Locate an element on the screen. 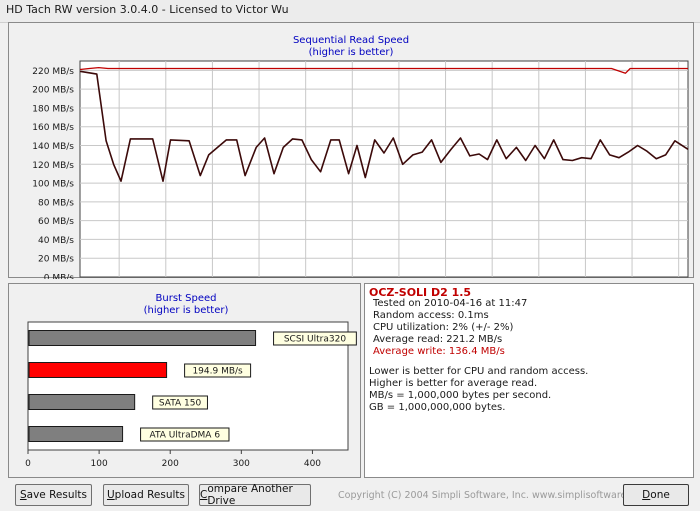  bar-label: SATA 150 is located at coordinates (180, 404).